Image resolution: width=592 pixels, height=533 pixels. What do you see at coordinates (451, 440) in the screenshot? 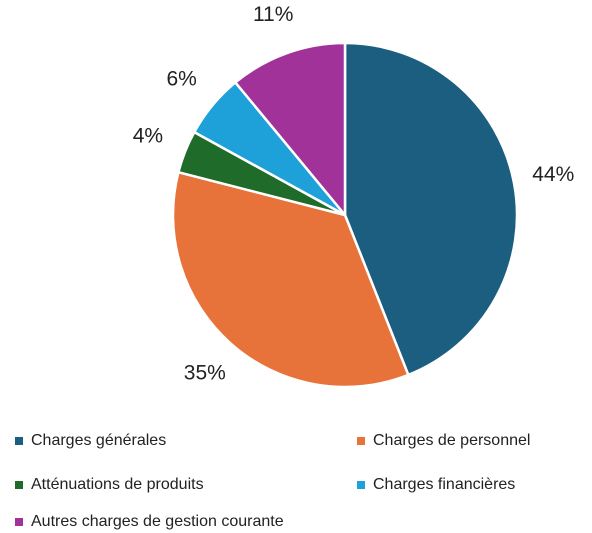
I see `legend-label: Charges de personnel` at bounding box center [451, 440].